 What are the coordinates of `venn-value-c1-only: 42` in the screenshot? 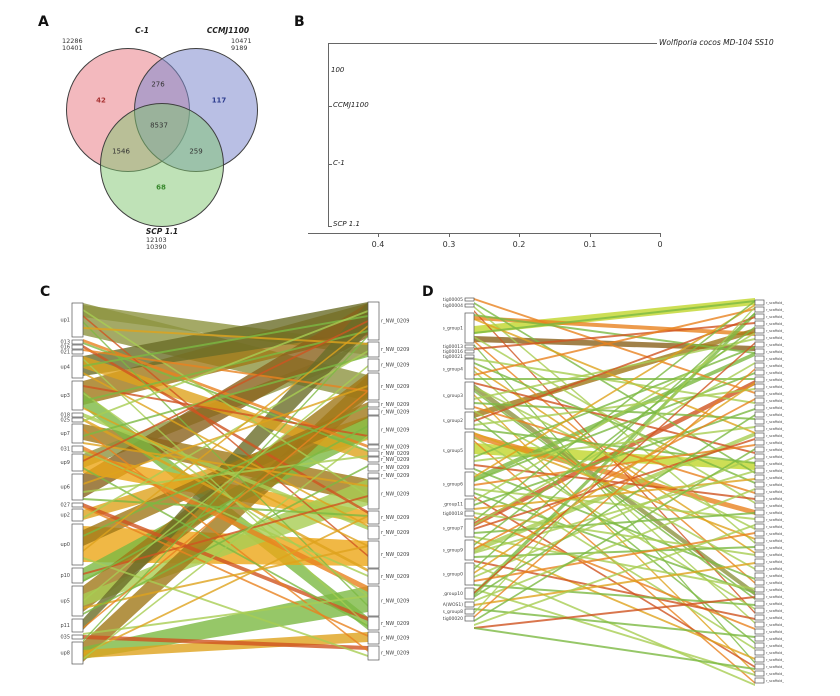 It's located at (101, 100).